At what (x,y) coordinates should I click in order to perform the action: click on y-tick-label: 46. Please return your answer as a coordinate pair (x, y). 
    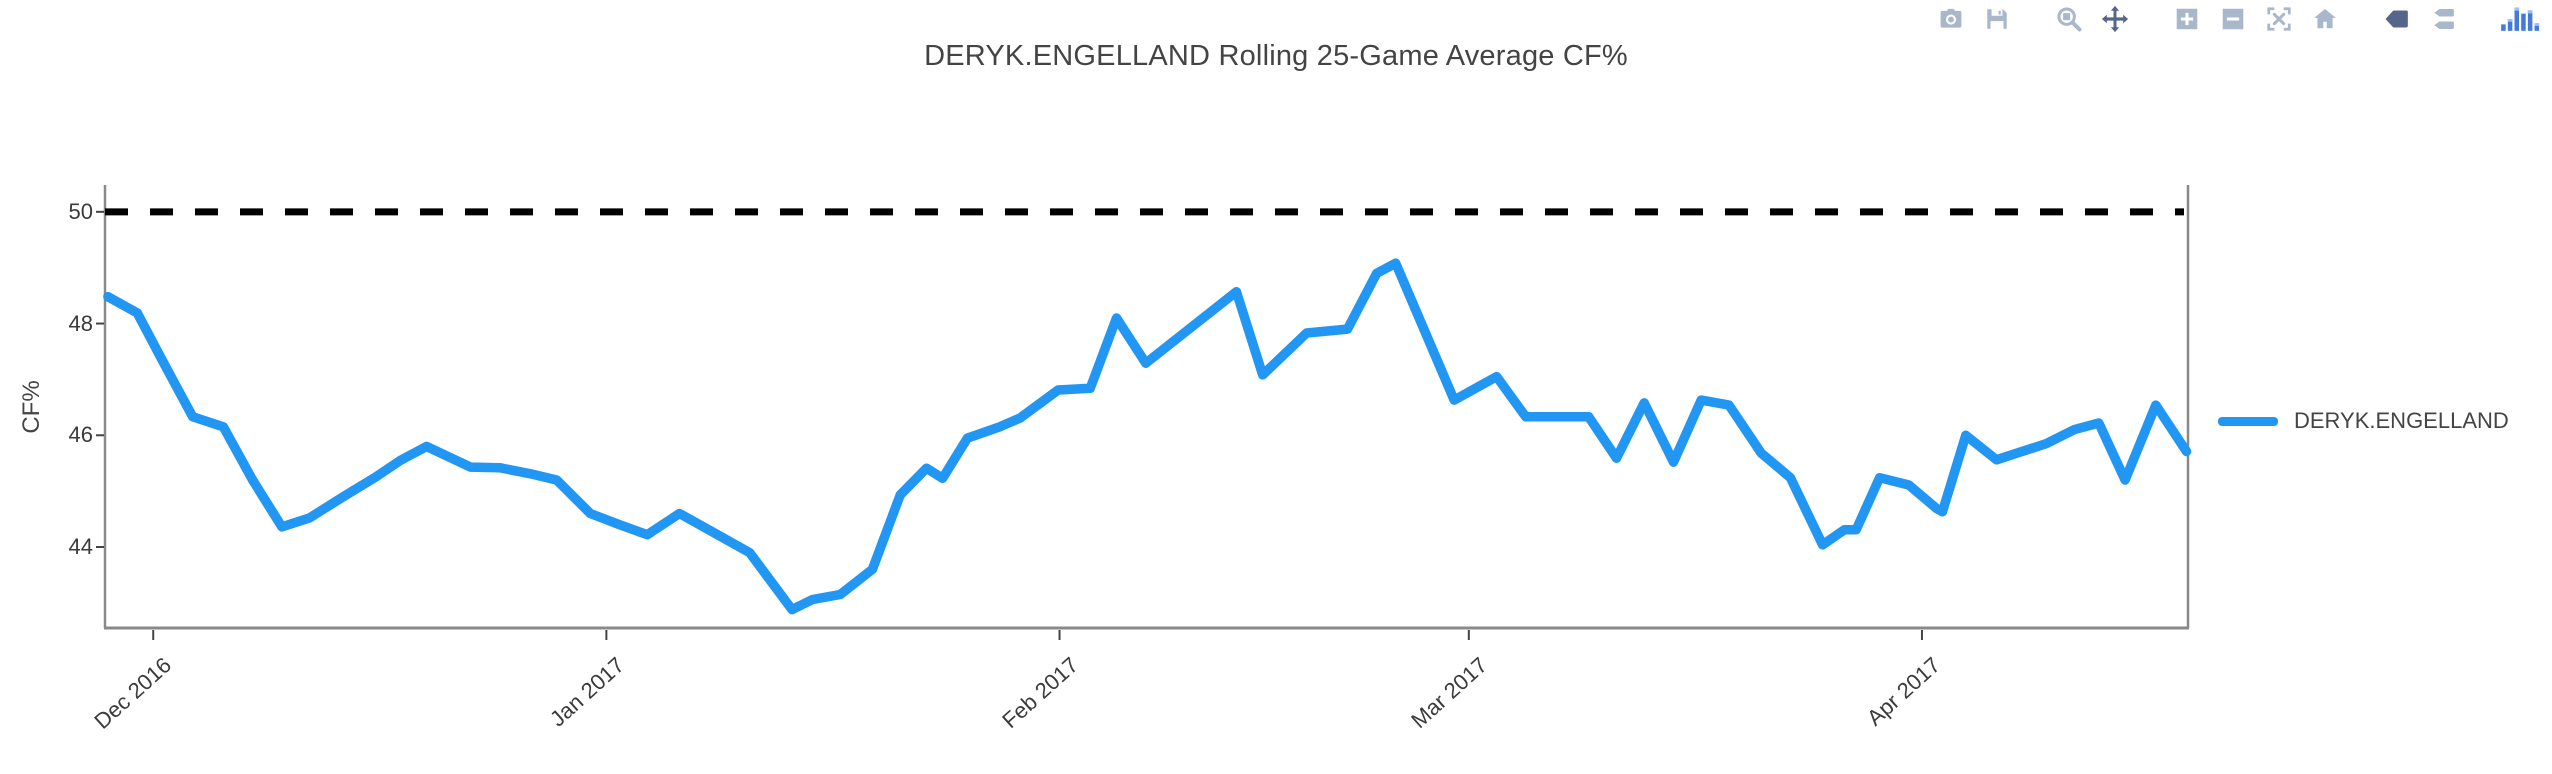
    Looking at the image, I should click on (80, 435).